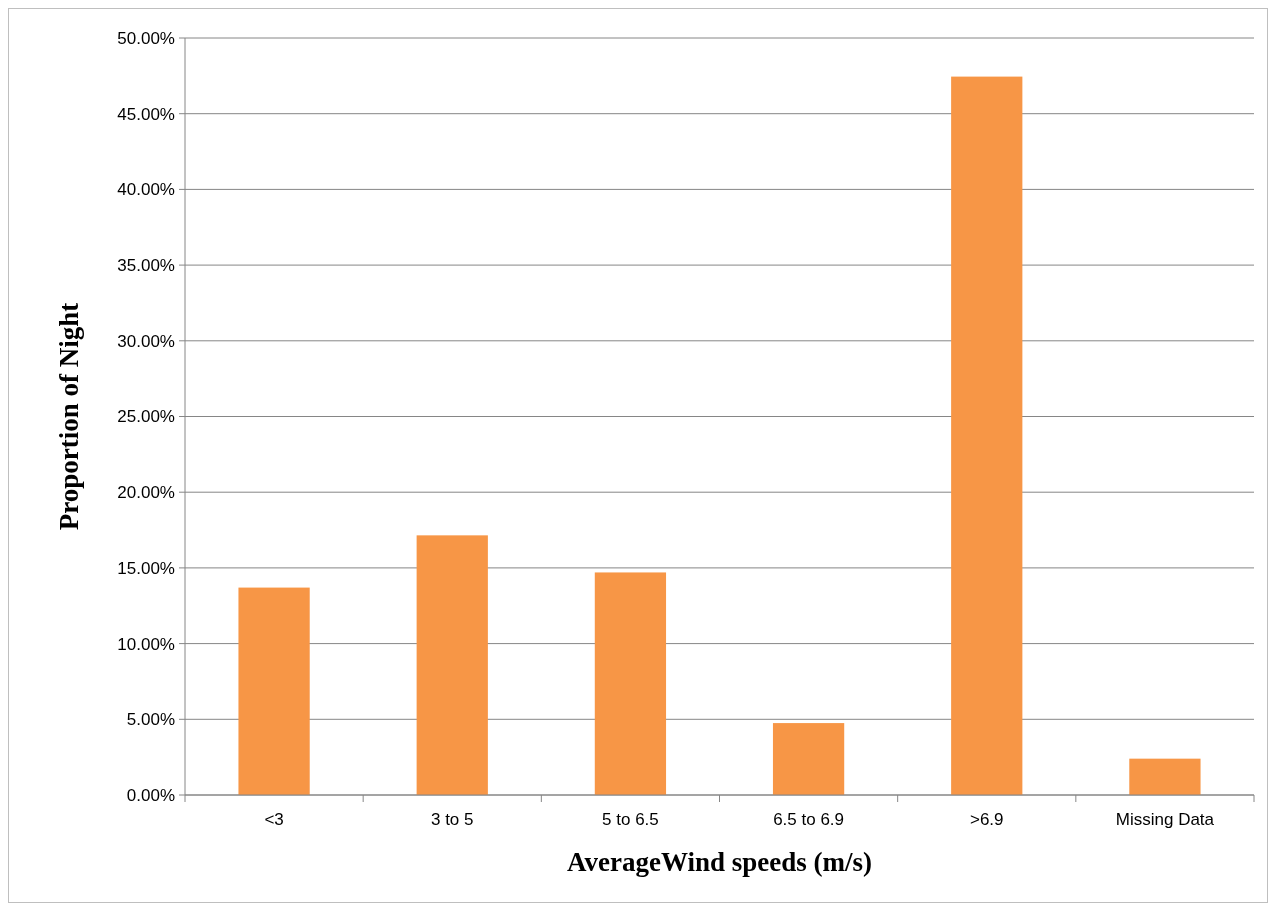 The image size is (1276, 913). What do you see at coordinates (146, 190) in the screenshot?
I see `y-tick-label: 40.00%` at bounding box center [146, 190].